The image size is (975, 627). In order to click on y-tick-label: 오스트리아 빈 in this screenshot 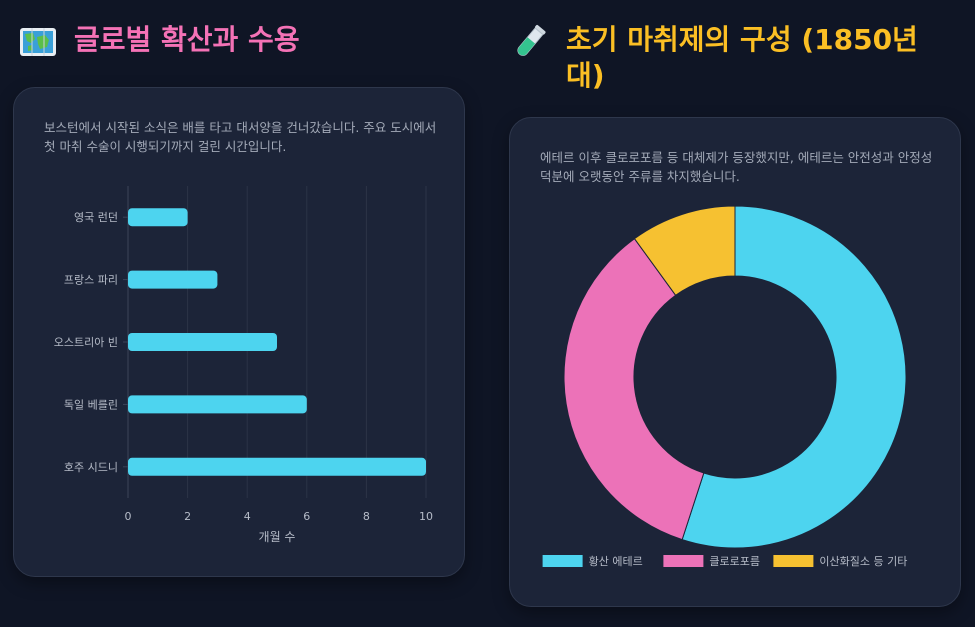, I will do `click(86, 342)`.